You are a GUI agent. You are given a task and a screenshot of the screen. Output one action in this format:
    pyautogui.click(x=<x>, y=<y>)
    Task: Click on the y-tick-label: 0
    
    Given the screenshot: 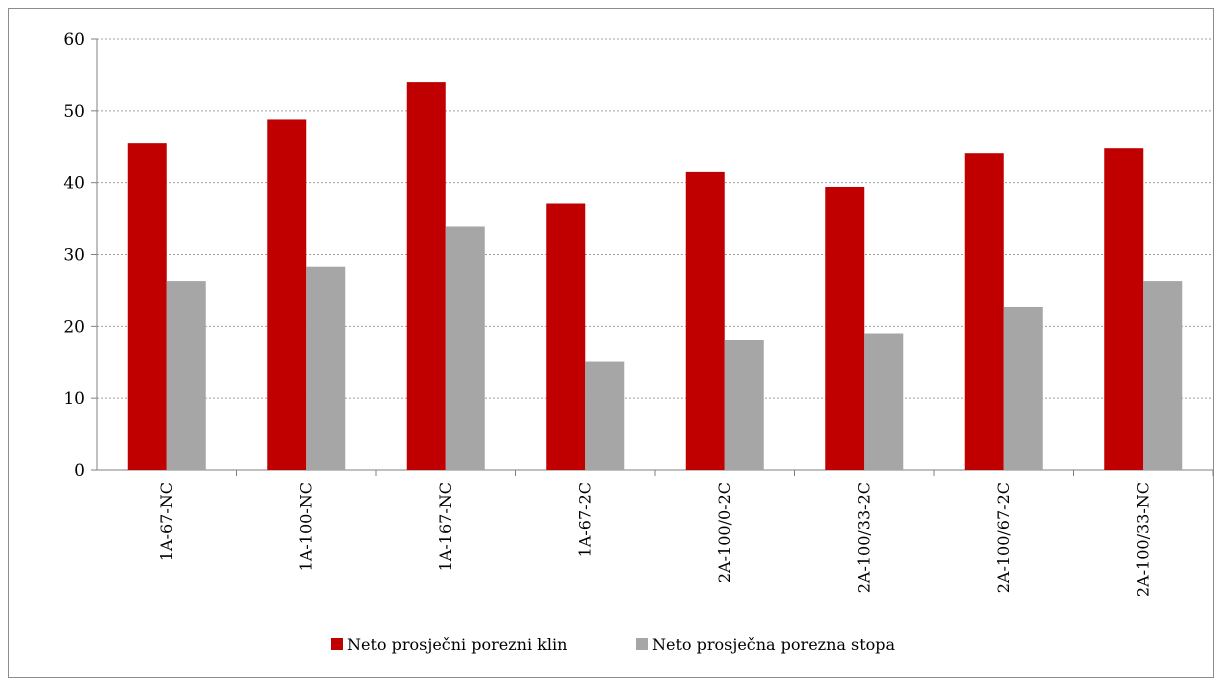 What is the action you would take?
    pyautogui.click(x=79, y=471)
    